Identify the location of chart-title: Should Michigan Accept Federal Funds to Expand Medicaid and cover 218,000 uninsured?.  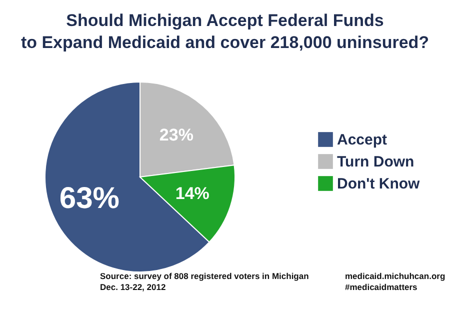
(225, 31).